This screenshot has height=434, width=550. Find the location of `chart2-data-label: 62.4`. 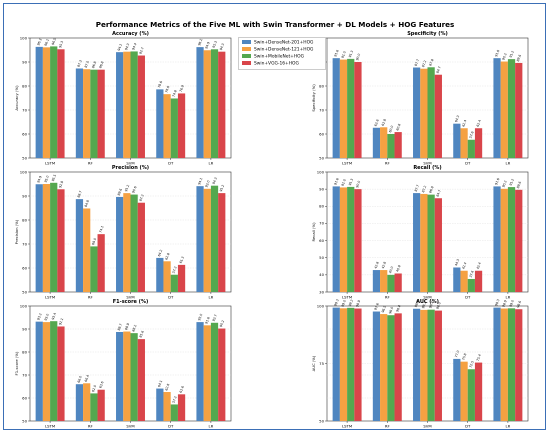

chart2-data-label: 62.4 is located at coordinates (464, 123).